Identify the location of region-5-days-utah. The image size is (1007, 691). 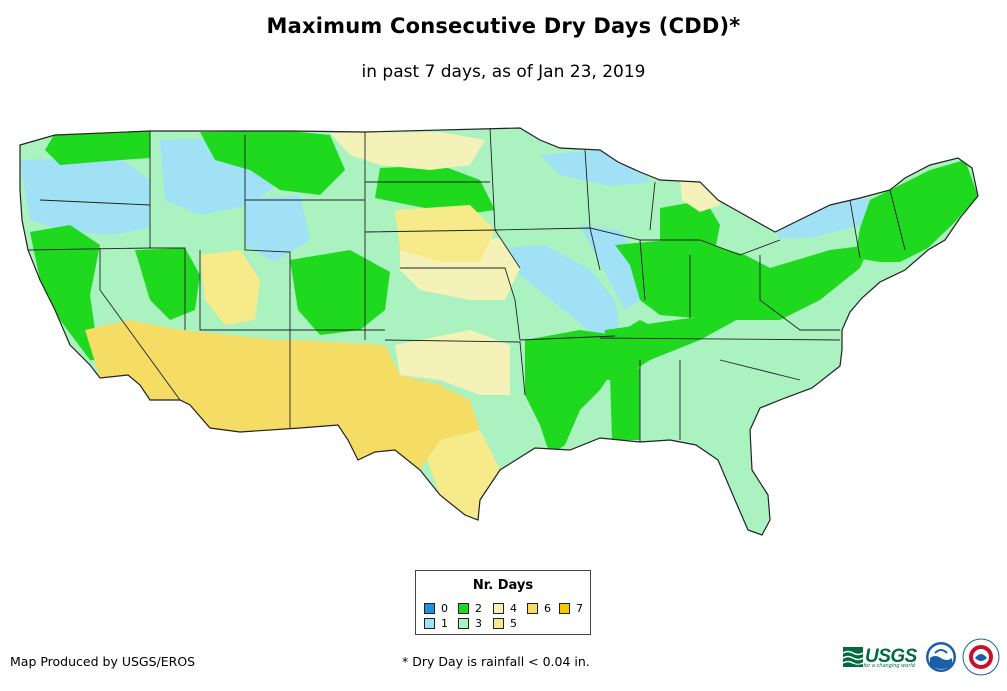
(230, 287).